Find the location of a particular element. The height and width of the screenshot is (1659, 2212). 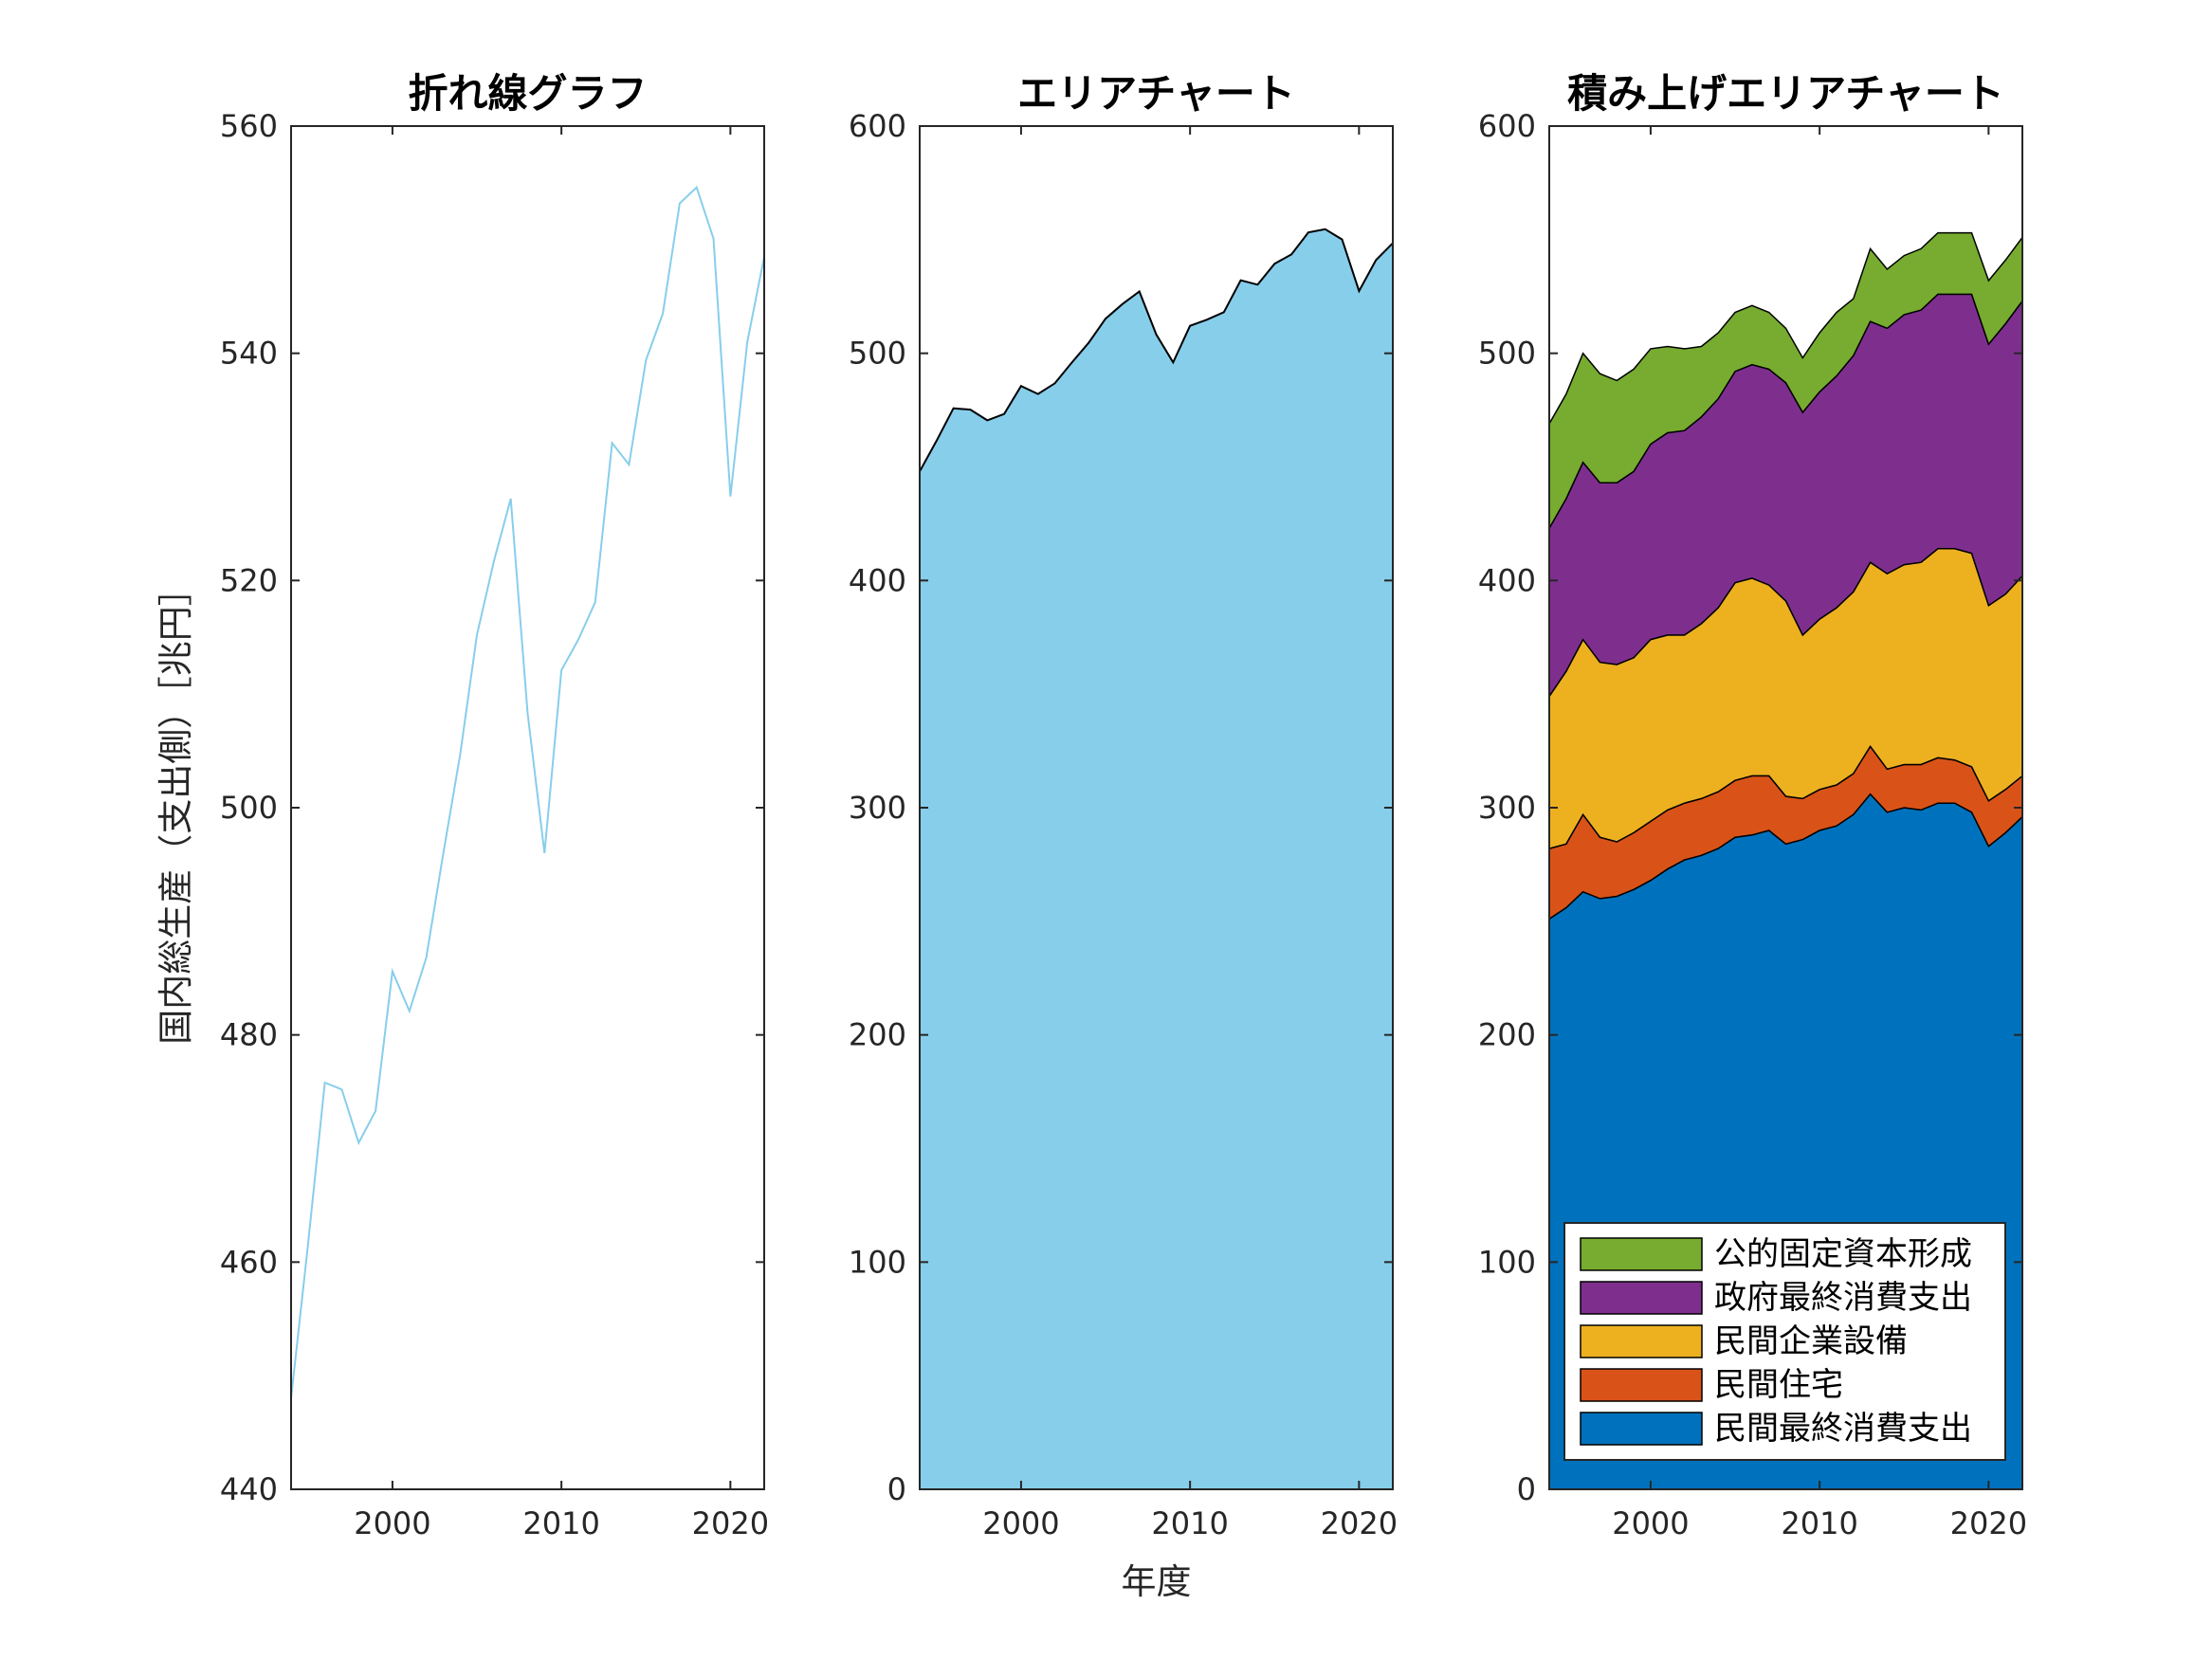

y-tick-label: 460 is located at coordinates (249, 1262).